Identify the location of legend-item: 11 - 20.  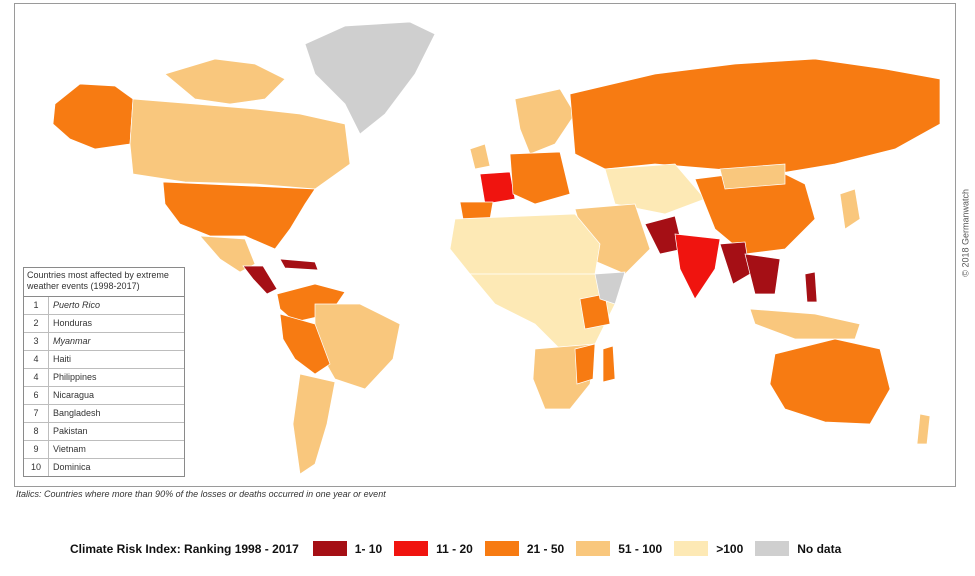
(433, 548).